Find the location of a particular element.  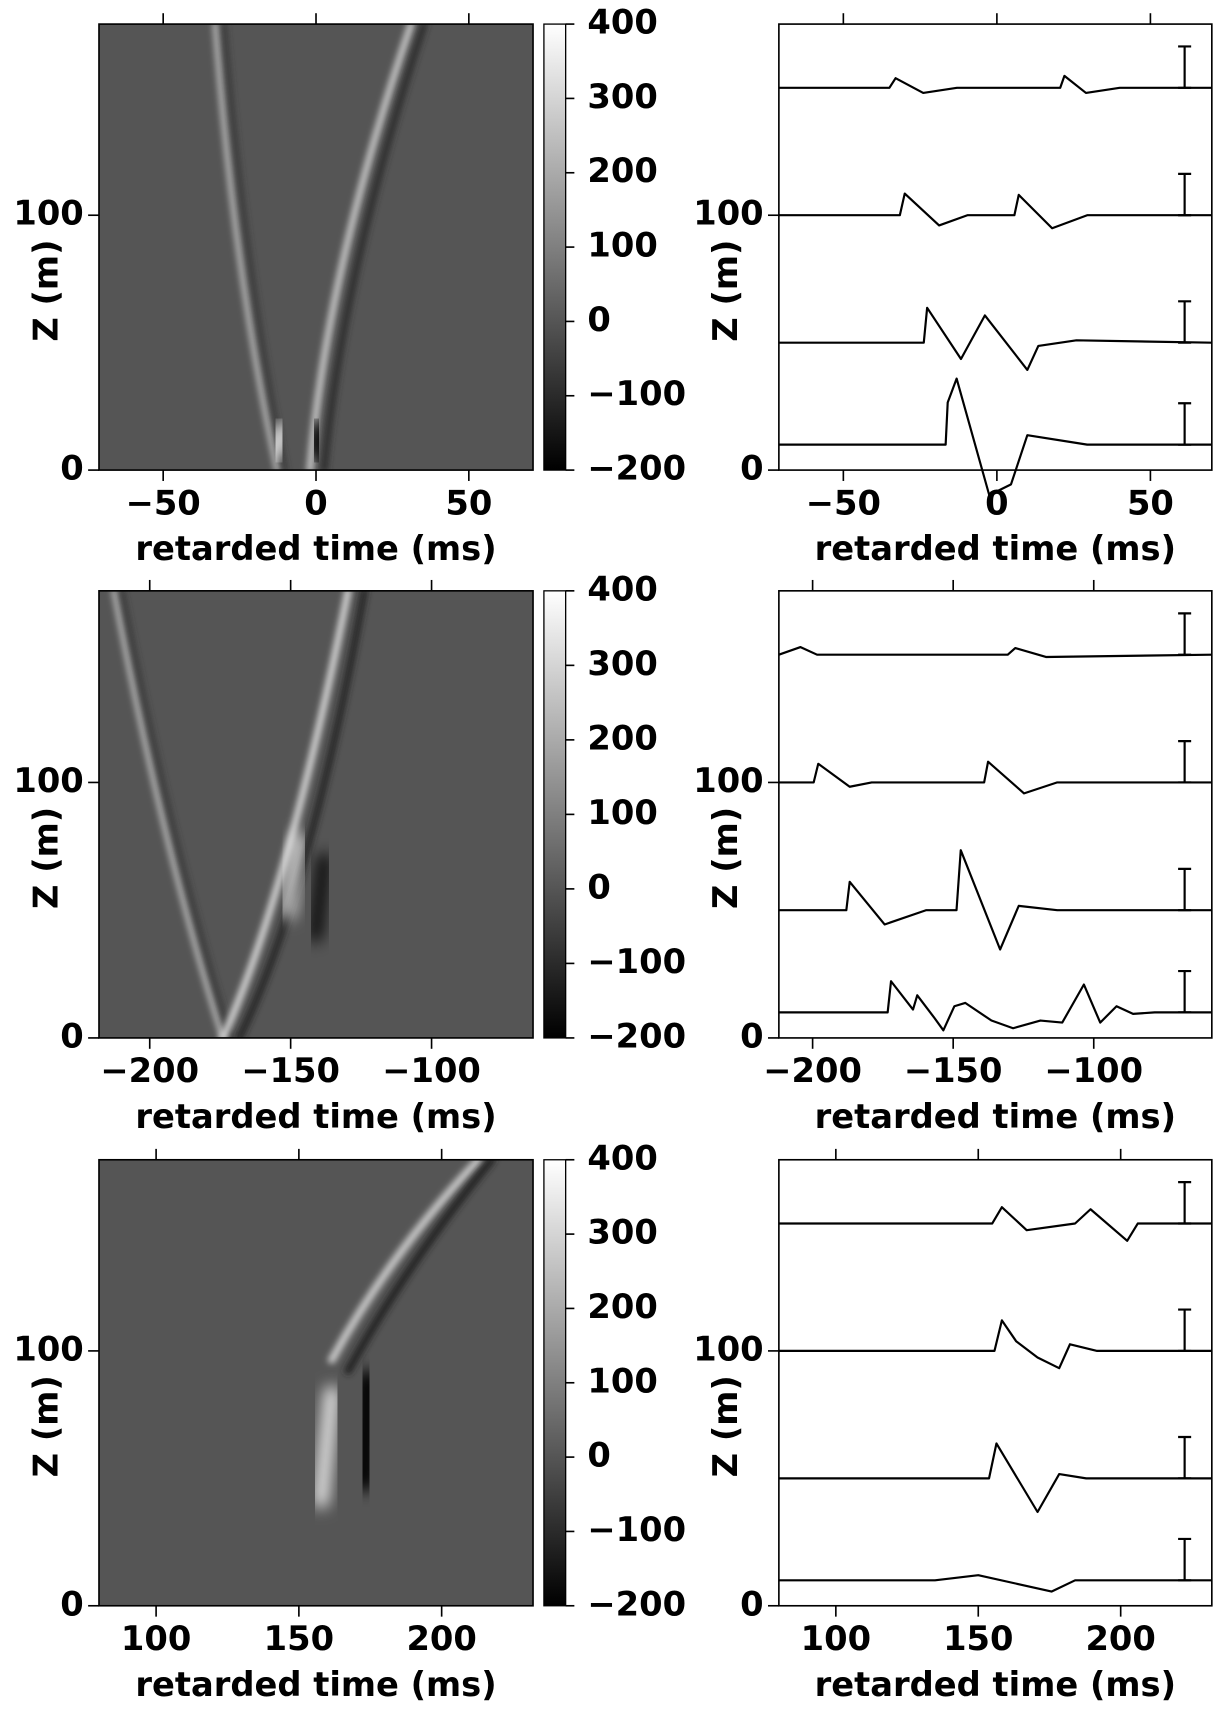

colorbar-tick-label: −100 is located at coordinates (636, 1529).